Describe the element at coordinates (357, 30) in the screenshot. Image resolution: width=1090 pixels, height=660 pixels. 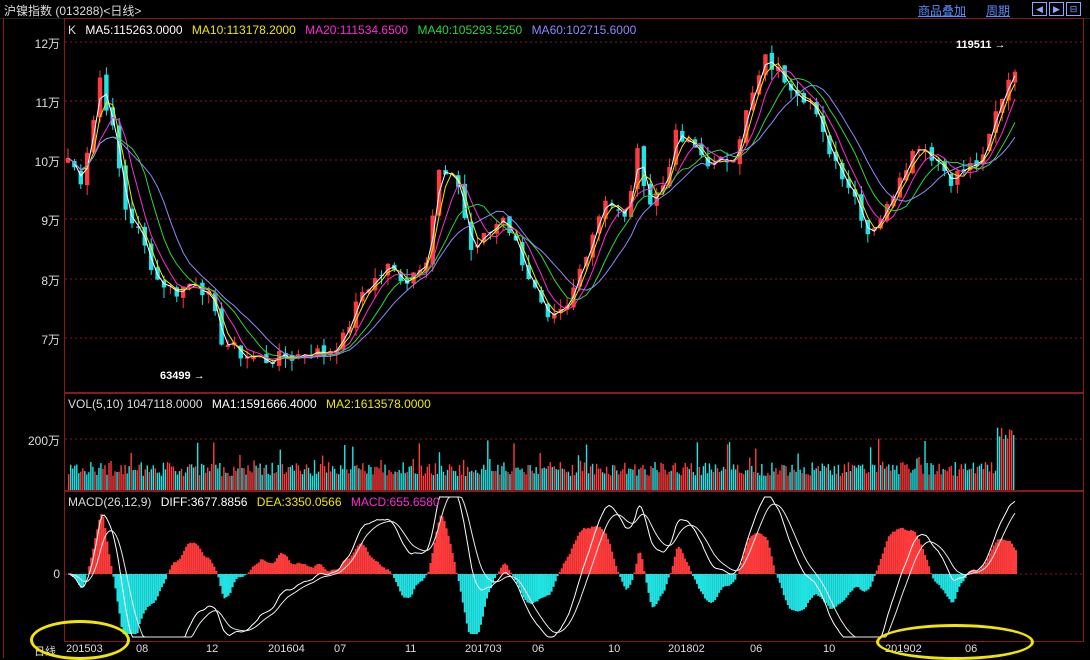
I see `ma20-label: MA20:111534.6500` at that location.